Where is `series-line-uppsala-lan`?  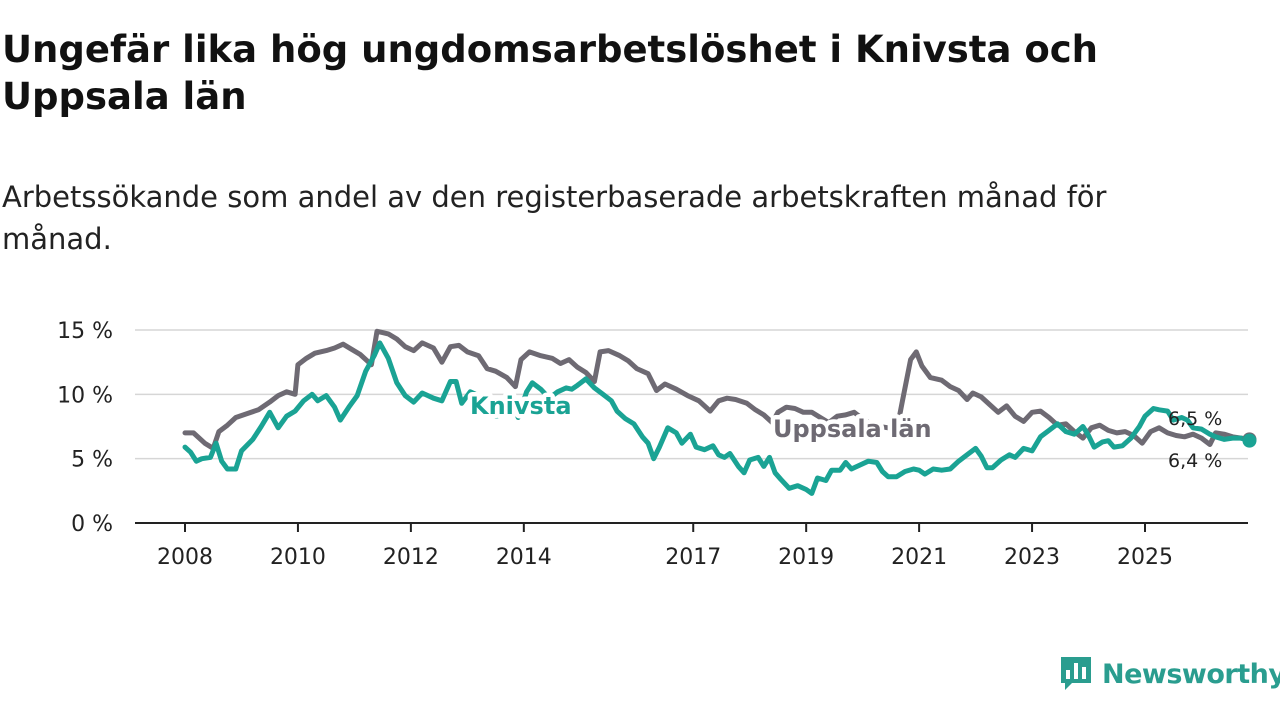 series-line-uppsala-lan is located at coordinates (717, 389).